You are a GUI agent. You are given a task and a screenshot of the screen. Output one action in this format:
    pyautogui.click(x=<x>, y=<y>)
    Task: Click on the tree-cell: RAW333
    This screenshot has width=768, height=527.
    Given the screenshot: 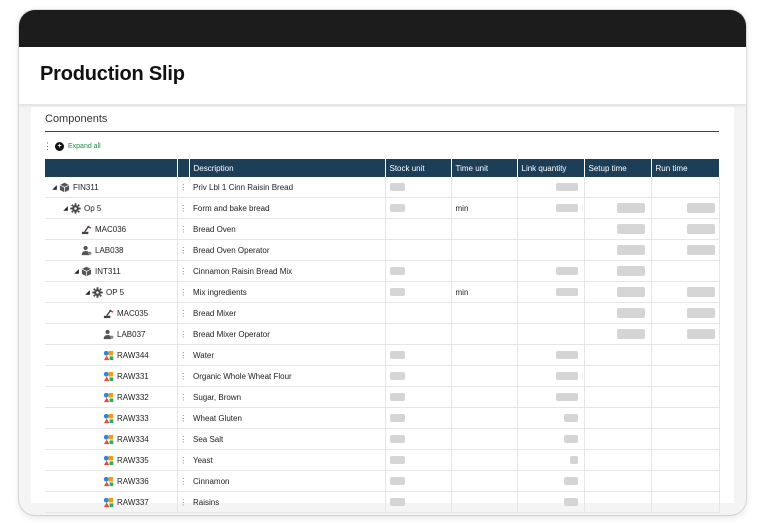 What is the action you would take?
    pyautogui.click(x=111, y=418)
    